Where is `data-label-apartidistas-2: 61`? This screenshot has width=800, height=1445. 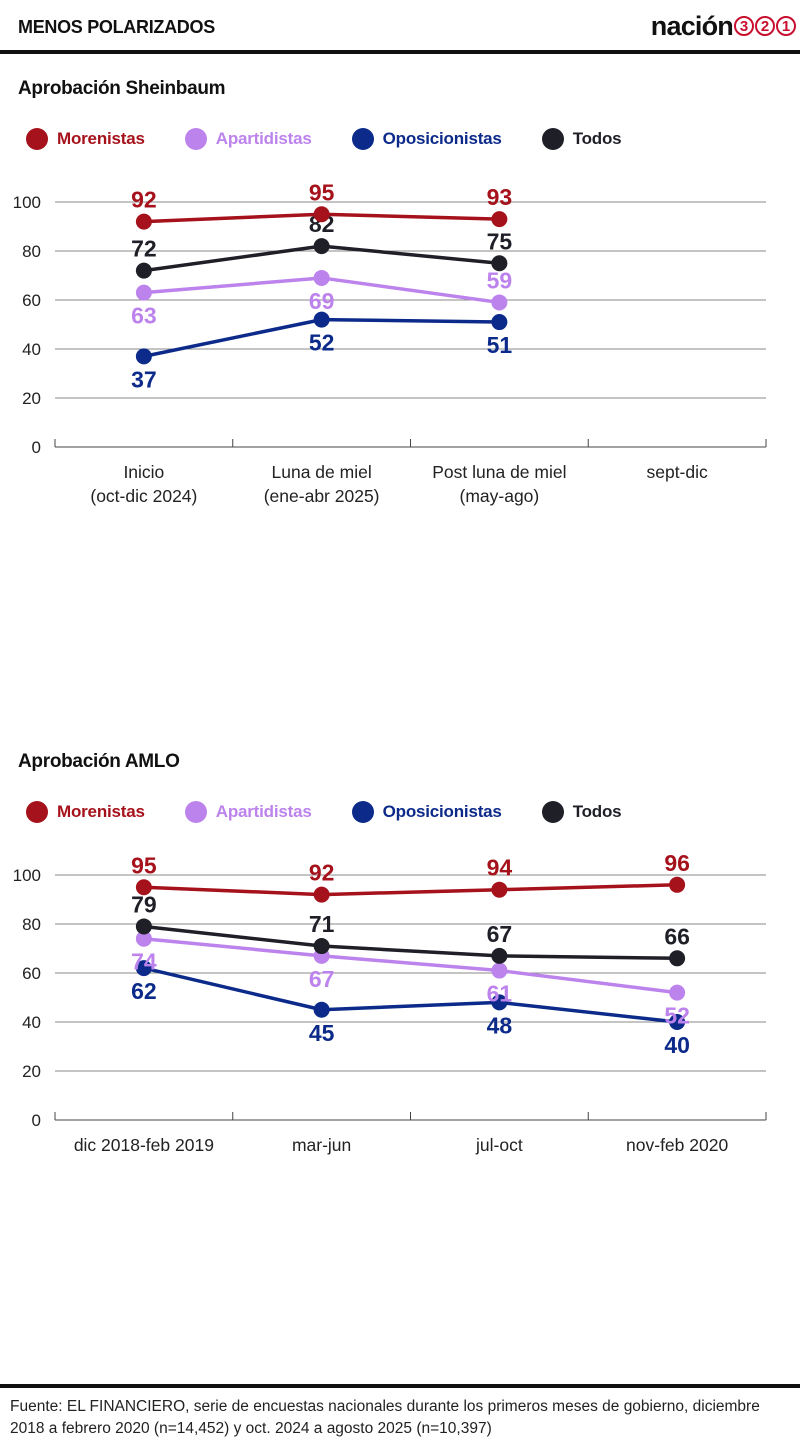
data-label-apartidistas-2: 61 is located at coordinates (500, 994).